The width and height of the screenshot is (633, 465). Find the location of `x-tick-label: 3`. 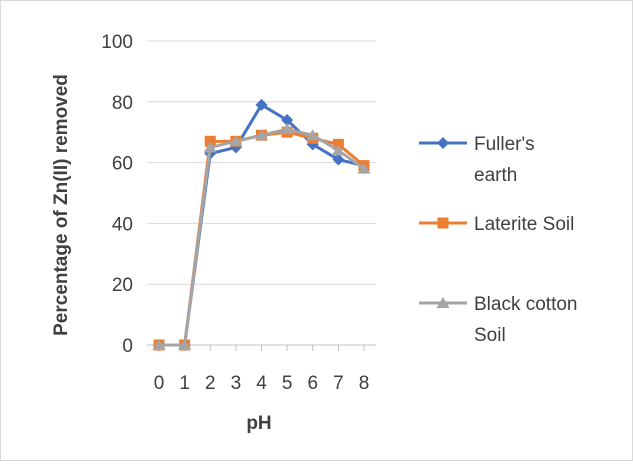

x-tick-label: 3 is located at coordinates (236, 383).